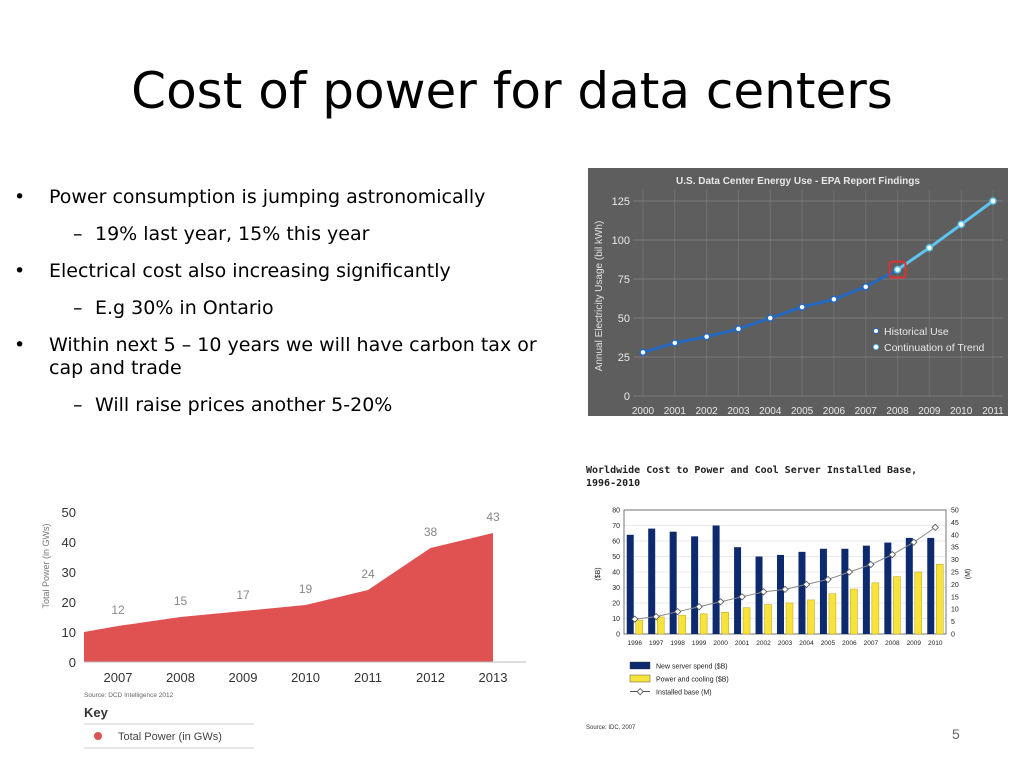 This screenshot has width=1024, height=768. I want to click on idc-y-axis-label: ($B), so click(598, 573).